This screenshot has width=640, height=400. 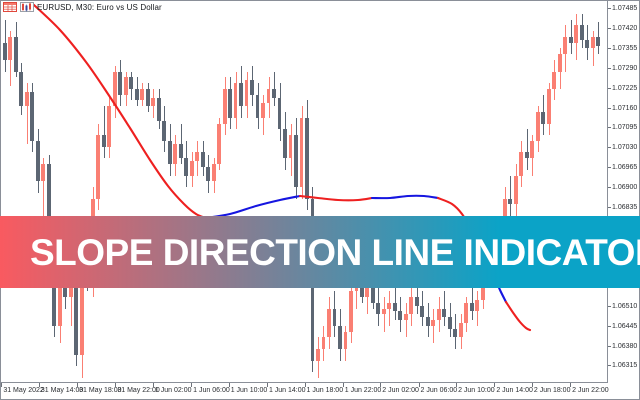 I want to click on time-axis-label: 1 Jun 06:00, so click(x=211, y=390).